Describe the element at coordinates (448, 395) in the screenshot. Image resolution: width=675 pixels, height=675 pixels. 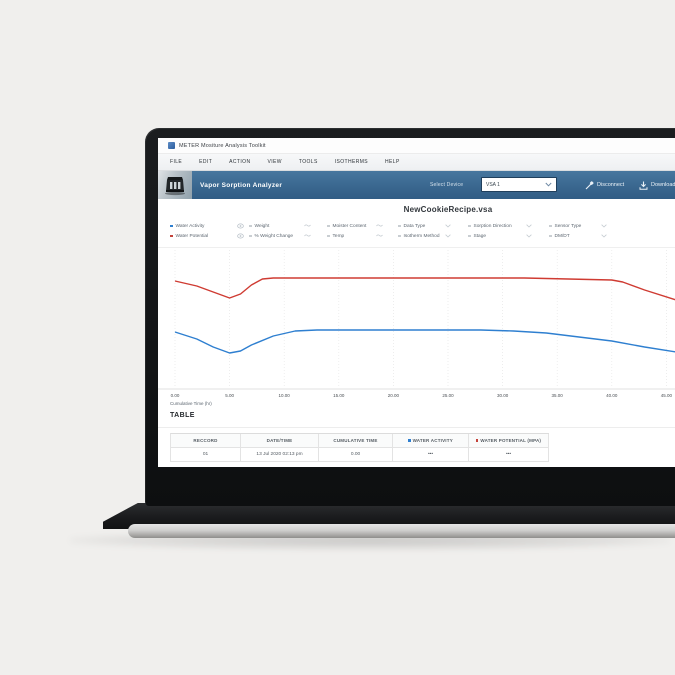
I see `x-tick-label: 25.00` at that location.